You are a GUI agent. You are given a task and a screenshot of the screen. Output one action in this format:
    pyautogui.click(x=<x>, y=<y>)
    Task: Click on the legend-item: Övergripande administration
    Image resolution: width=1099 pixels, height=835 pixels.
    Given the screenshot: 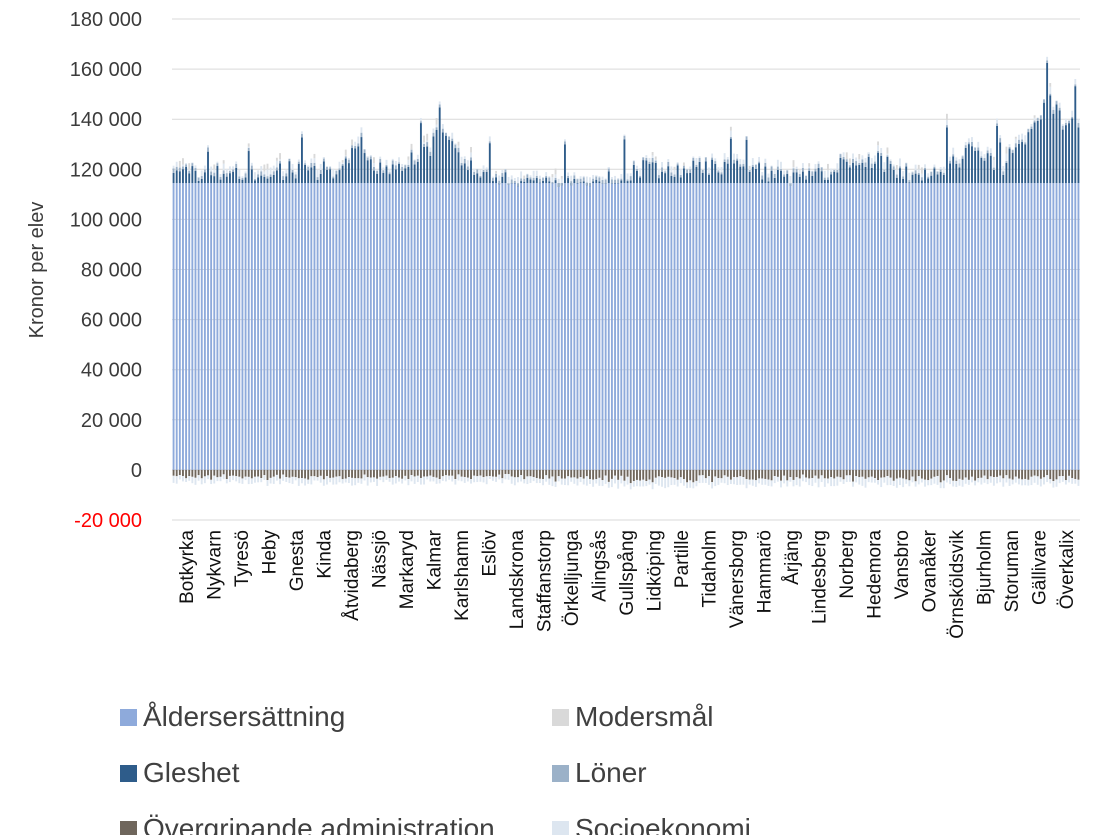 What is the action you would take?
    pyautogui.click(x=336, y=823)
    